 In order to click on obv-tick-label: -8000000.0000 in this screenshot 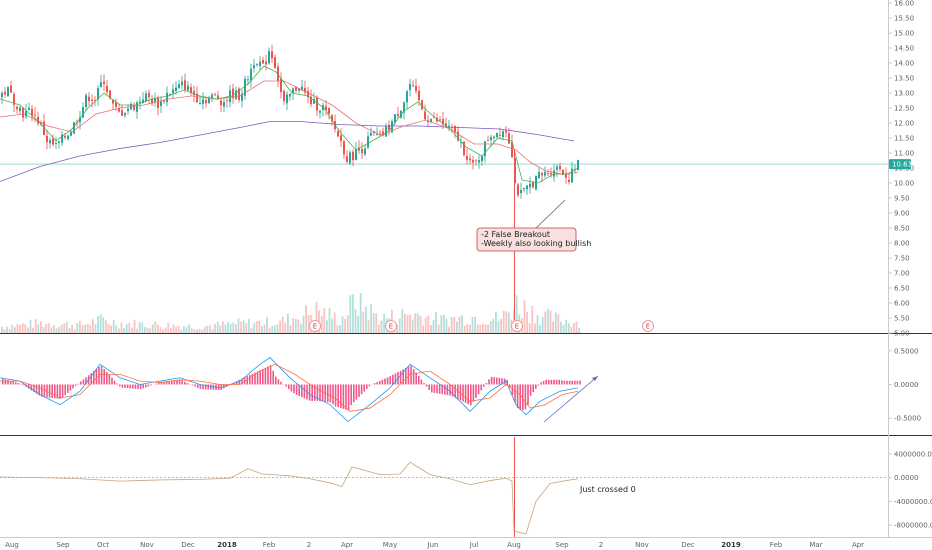, I will do `click(913, 526)`.